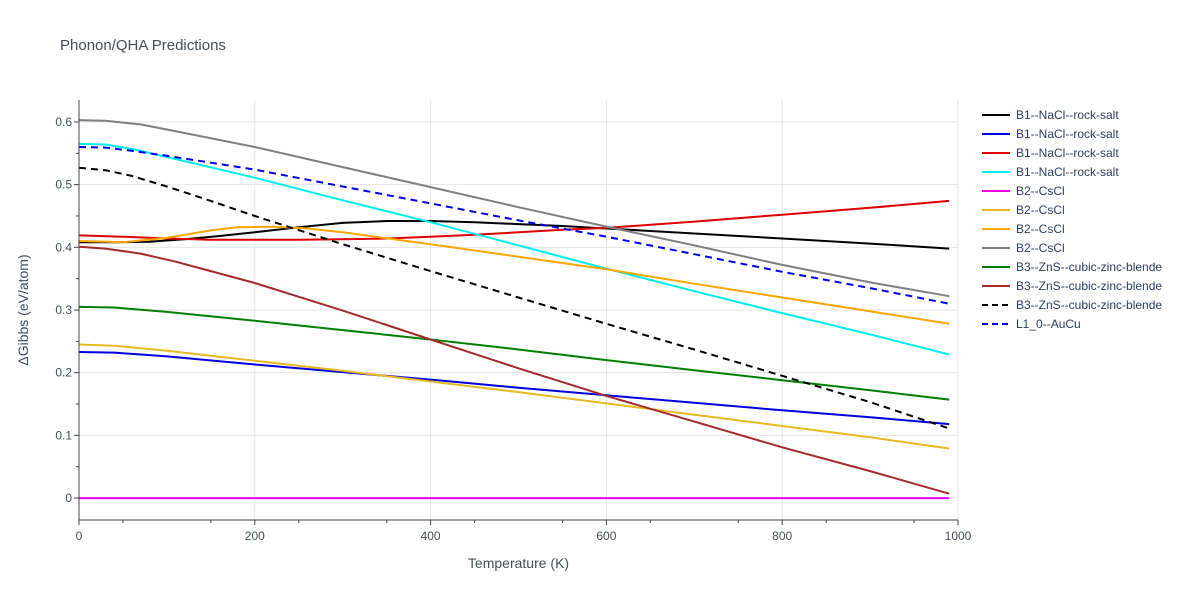 This screenshot has height=600, width=1200. Describe the element at coordinates (63, 373) in the screenshot. I see `y-tick-label: 0.2` at that location.